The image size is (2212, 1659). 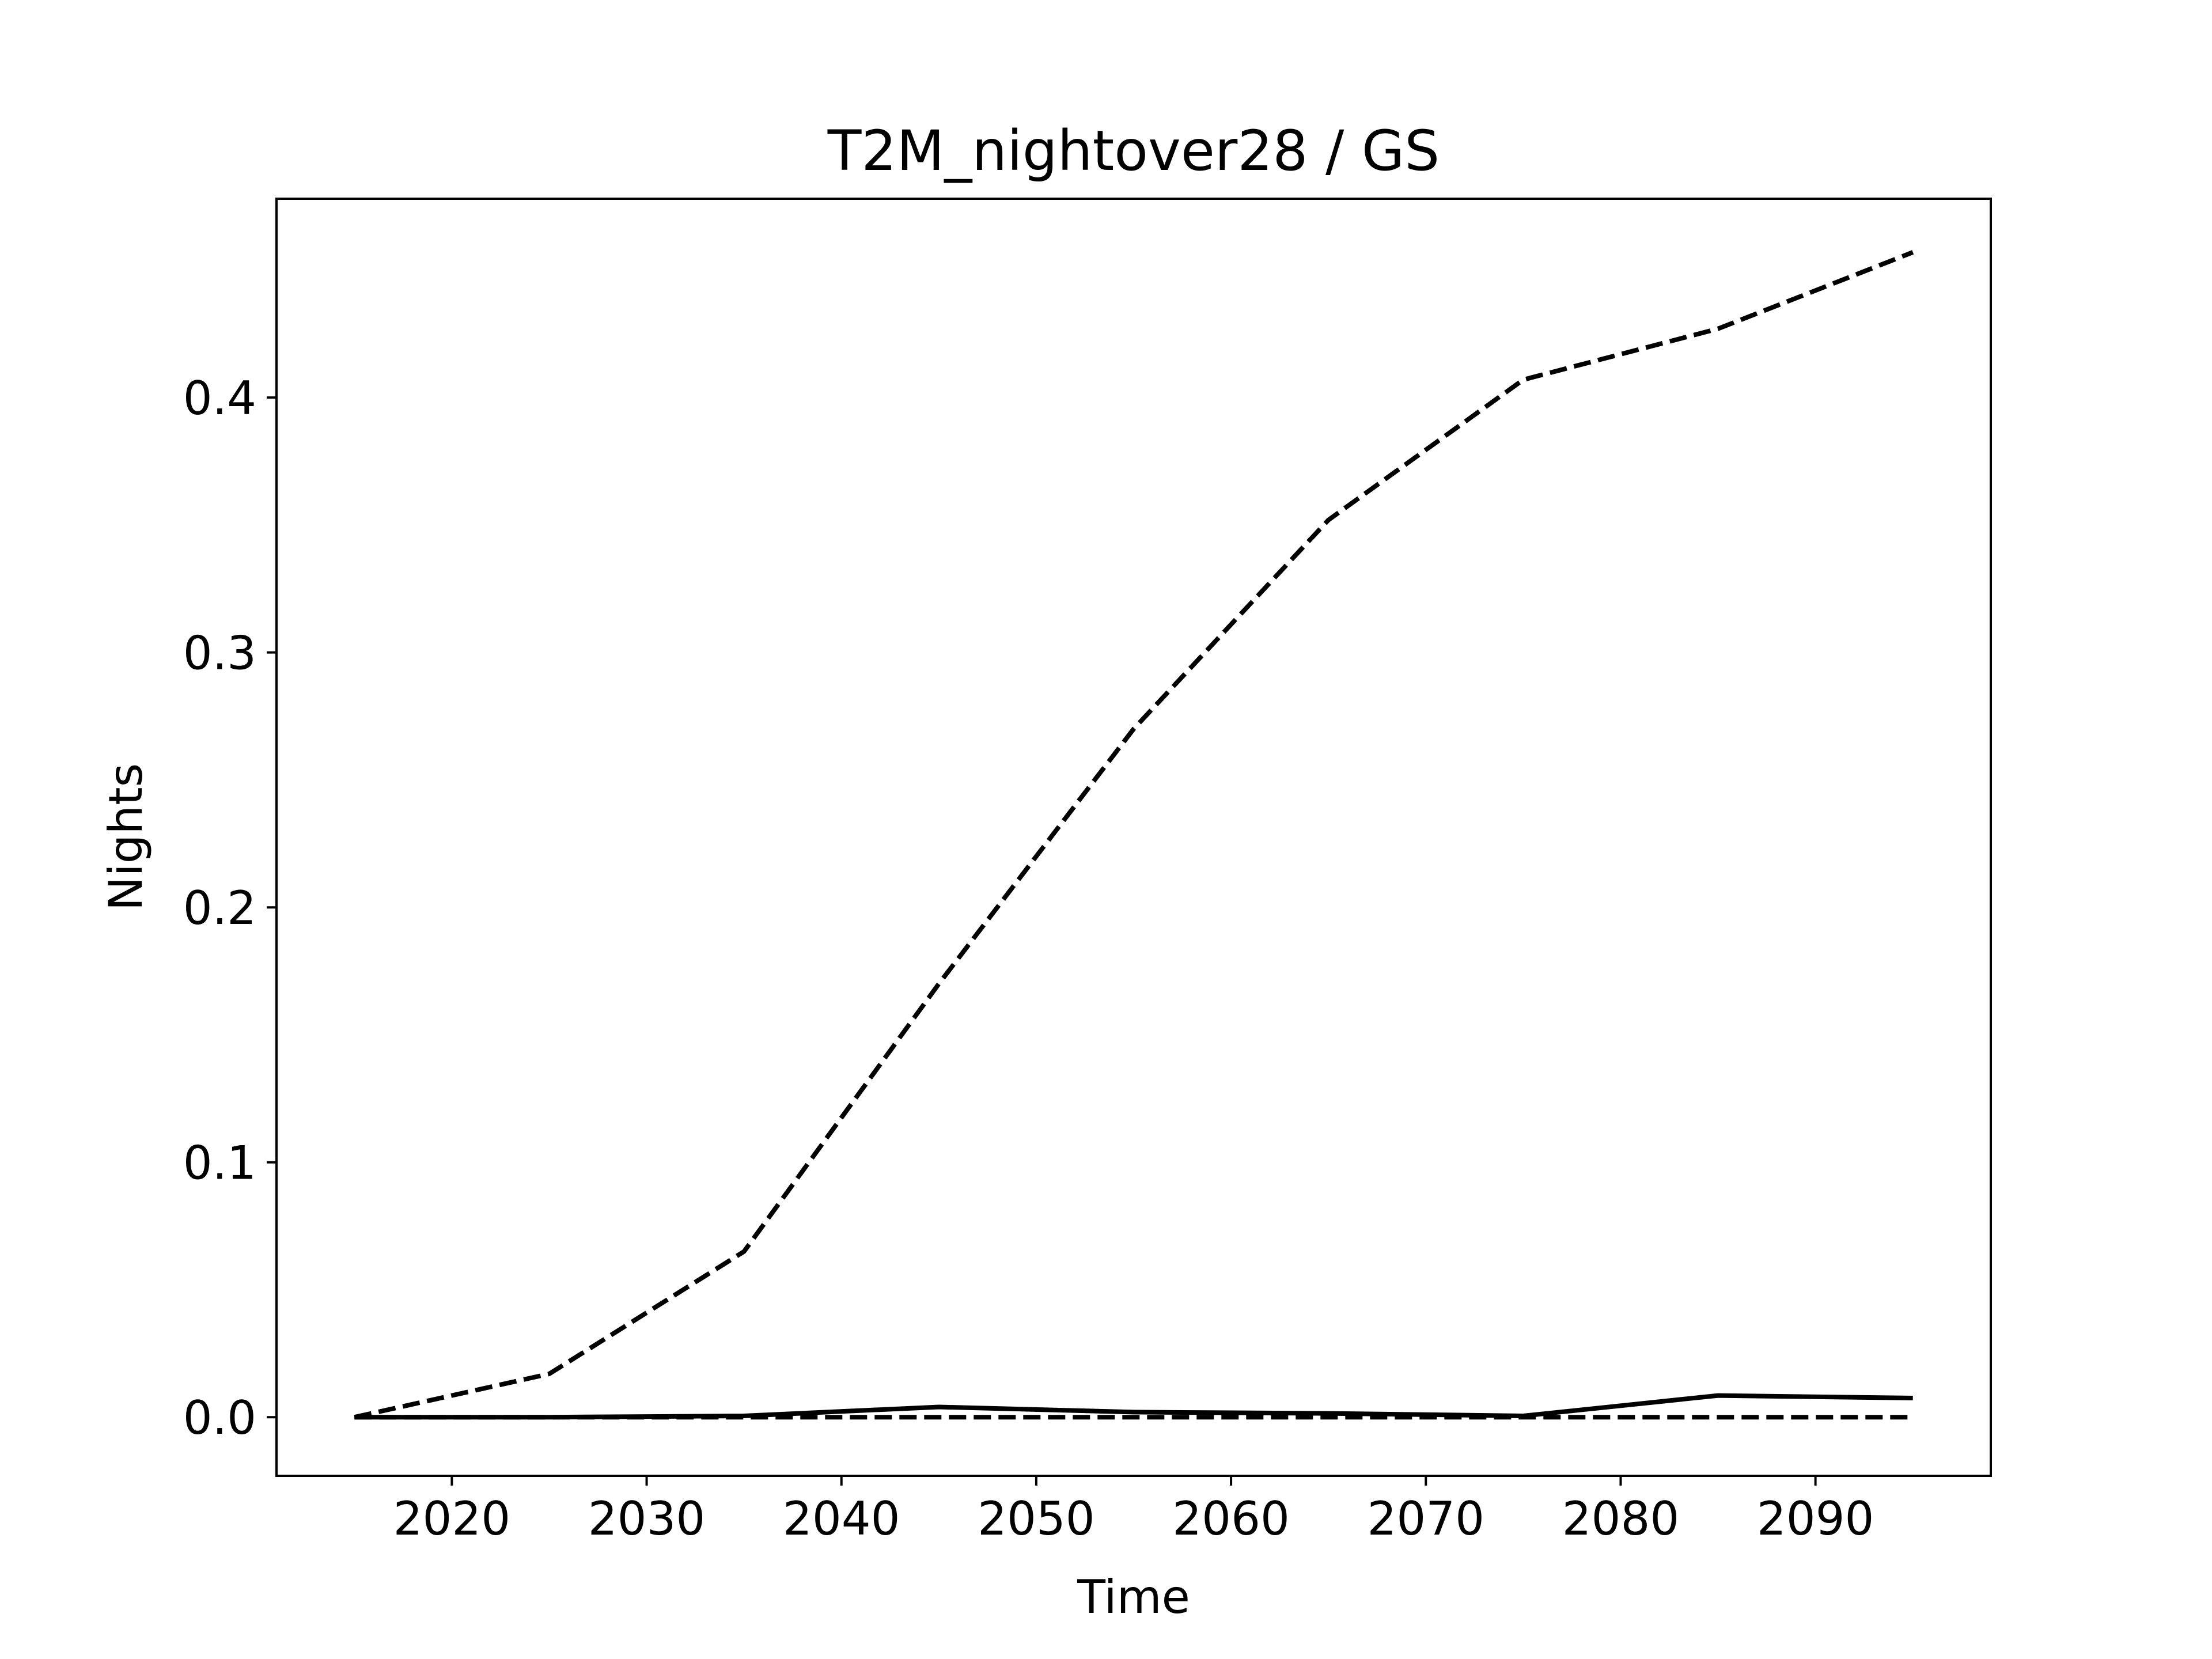 I want to click on y-tick-label: 0.1, so click(x=219, y=1163).